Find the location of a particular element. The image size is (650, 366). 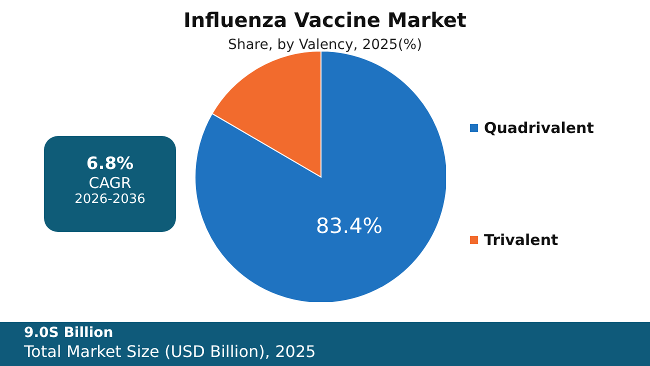

chart-title: Influenza Vaccine Market is located at coordinates (325, 20).